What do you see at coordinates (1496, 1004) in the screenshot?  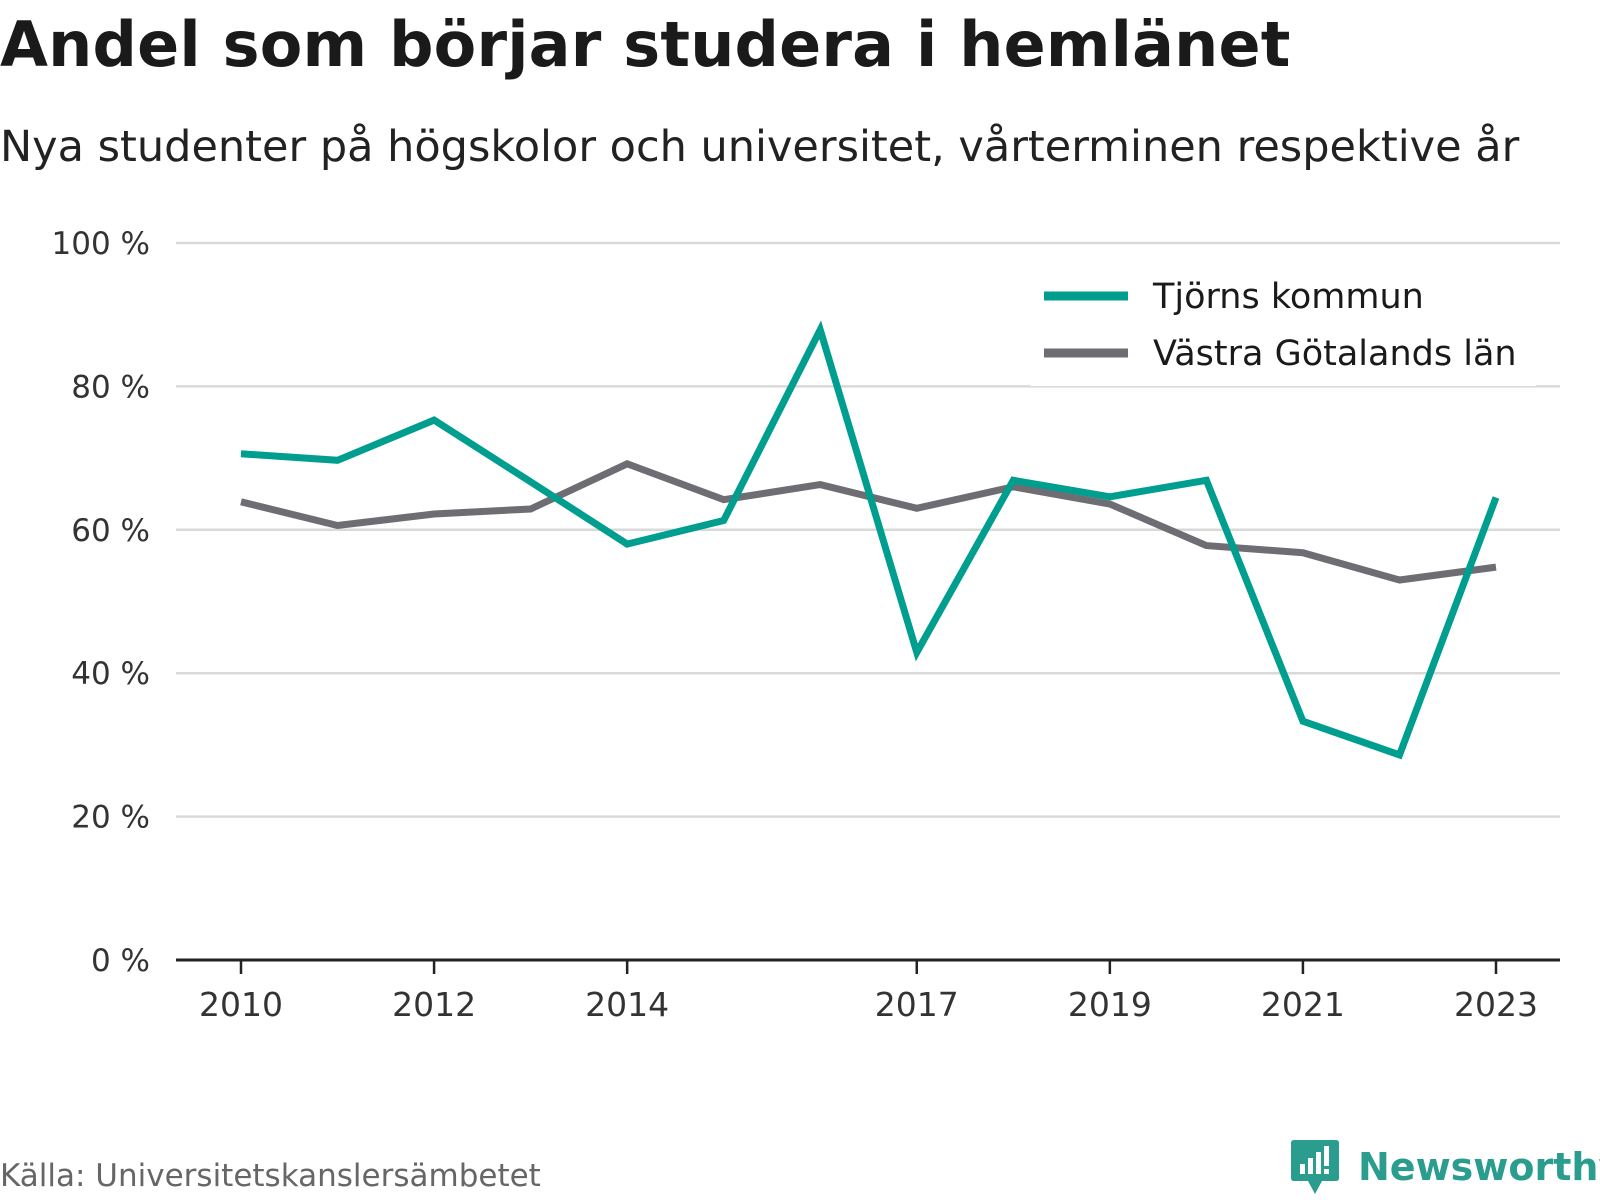 I see `x-tick-label: 2023` at bounding box center [1496, 1004].